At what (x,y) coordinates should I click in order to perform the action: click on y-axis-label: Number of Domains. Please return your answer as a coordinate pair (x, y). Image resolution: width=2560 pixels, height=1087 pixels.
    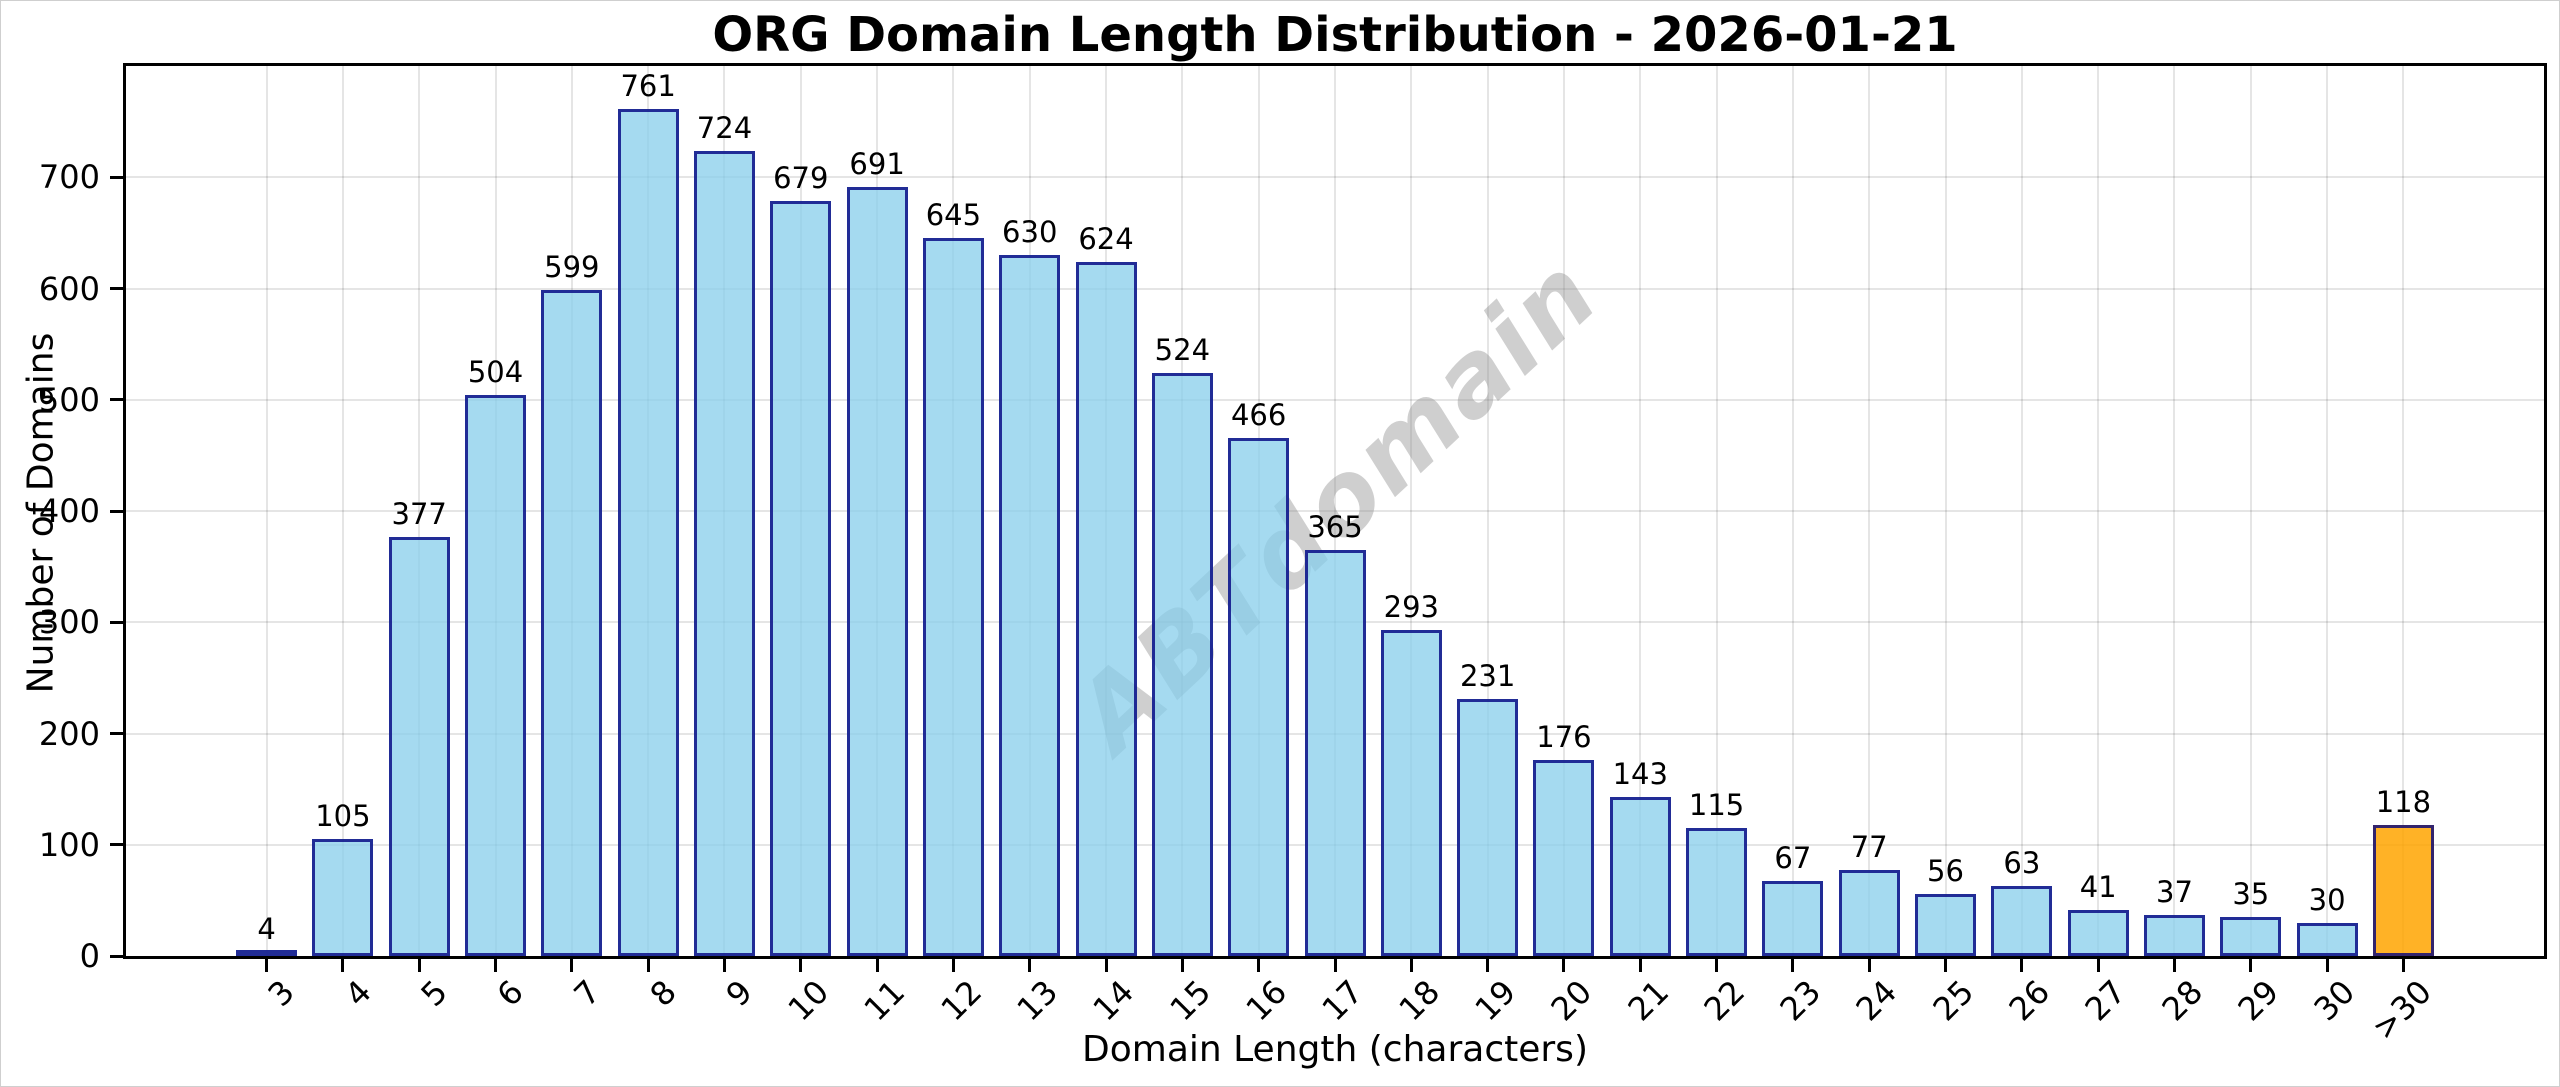
    Looking at the image, I should click on (41, 513).